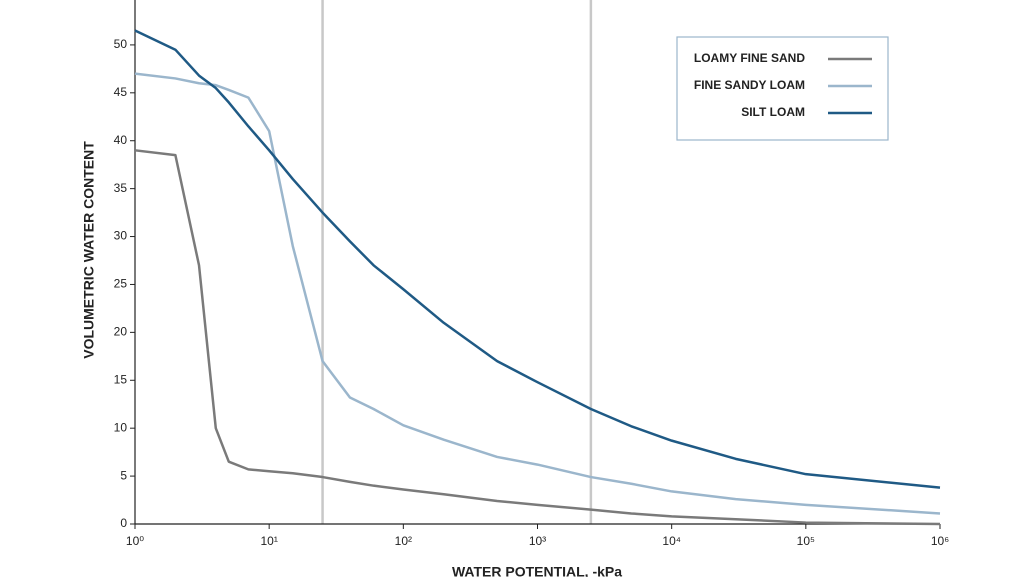 This screenshot has width=1024, height=577. What do you see at coordinates (135, 541) in the screenshot?
I see `x-tick-label: 10⁰` at bounding box center [135, 541].